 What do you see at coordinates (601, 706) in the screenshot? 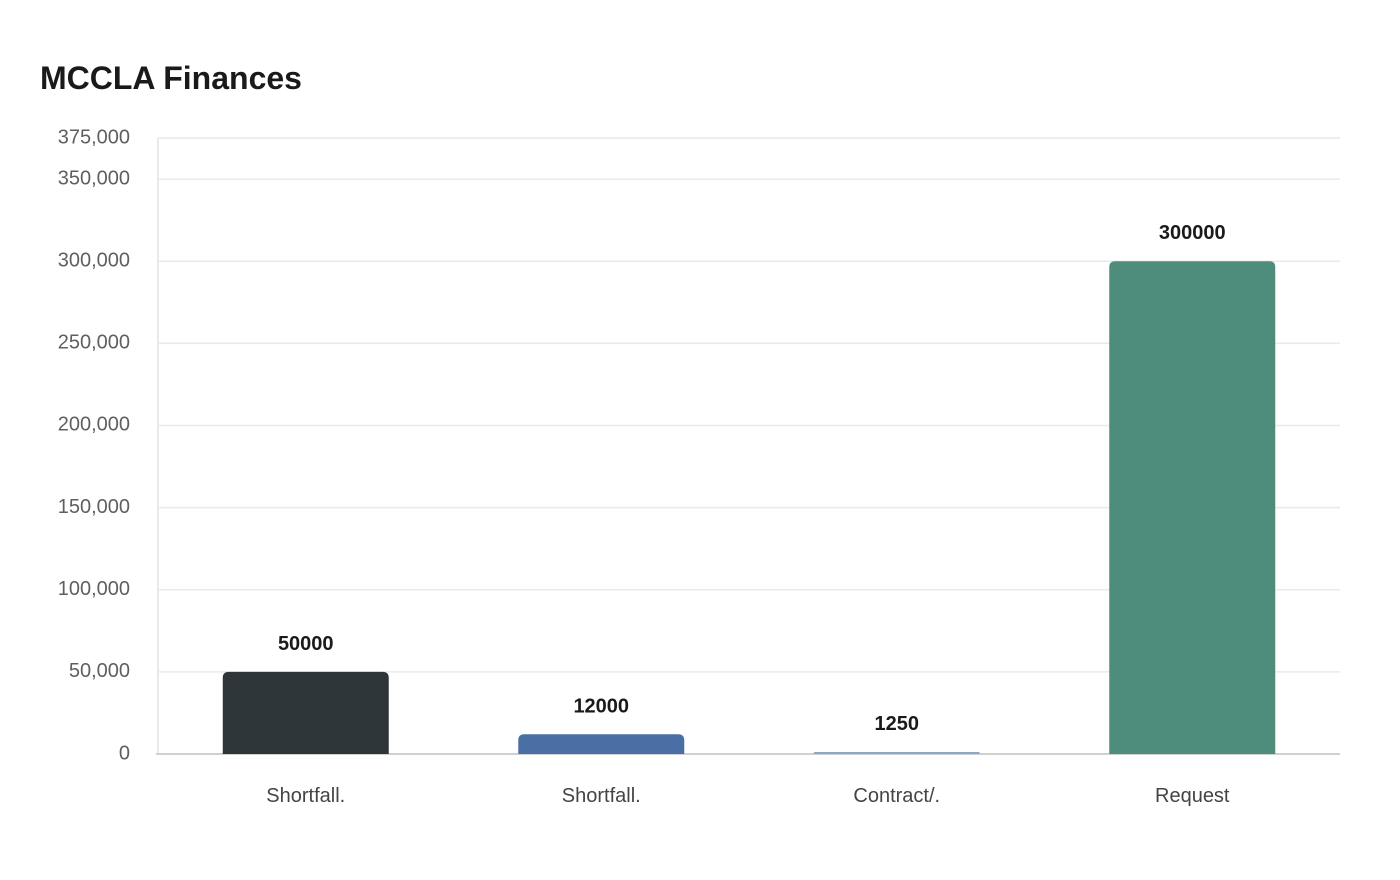
I see `data-label: 12000` at bounding box center [601, 706].